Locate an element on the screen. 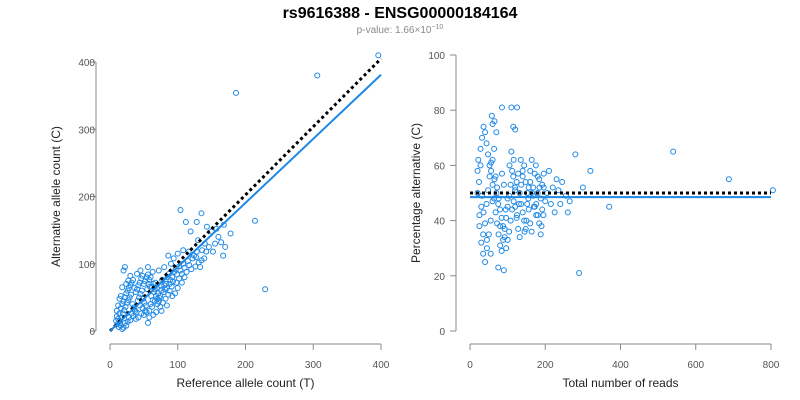 Image resolution: width=800 pixels, height=400 pixels. x-tick-label: 200 is located at coordinates (245, 365).